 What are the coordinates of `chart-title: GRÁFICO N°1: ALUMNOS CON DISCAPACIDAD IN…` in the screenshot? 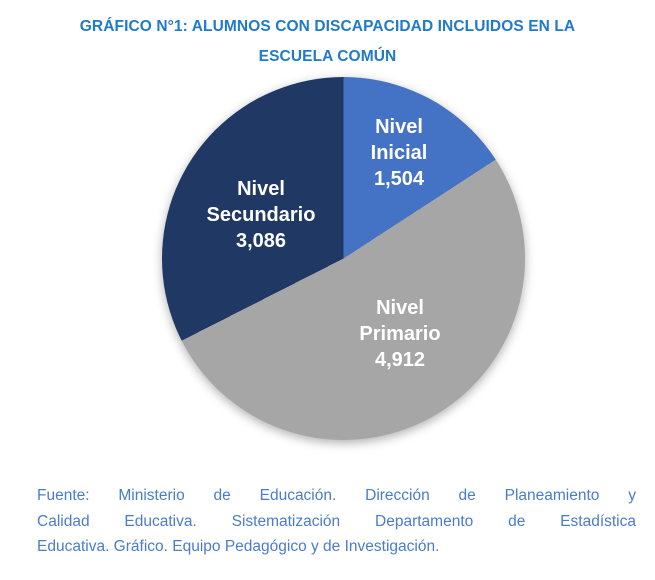 It's located at (327, 42).